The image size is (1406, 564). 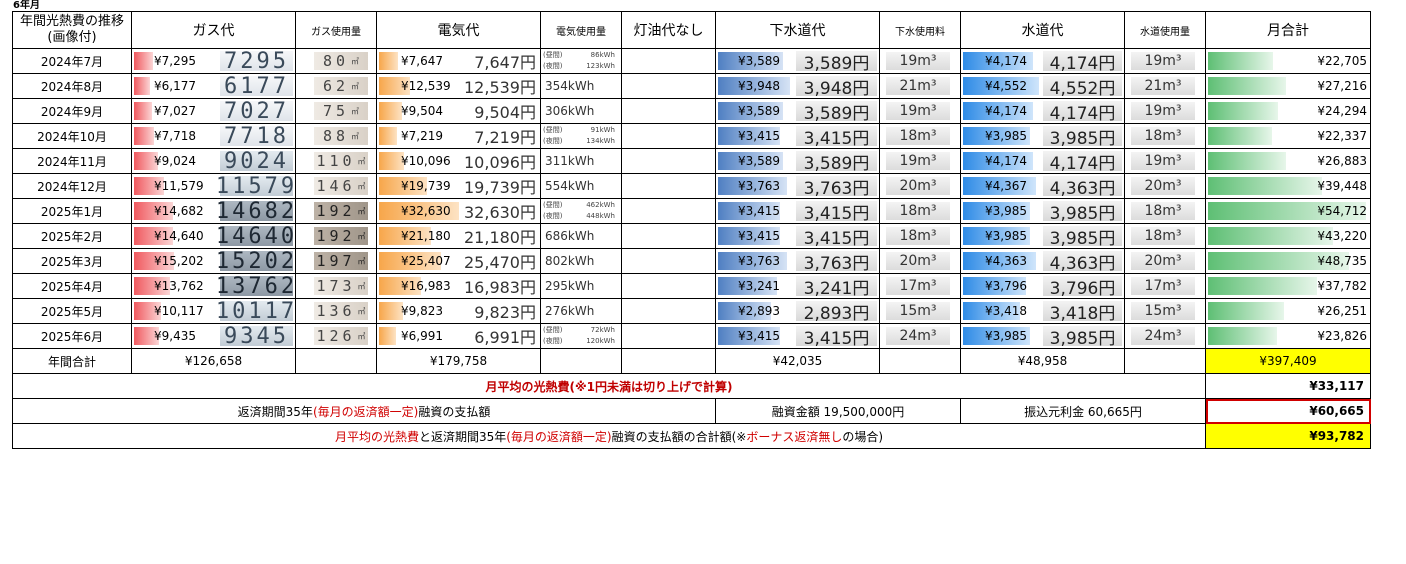 I want to click on sewer-usage-cell: 24m³, so click(x=920, y=336).